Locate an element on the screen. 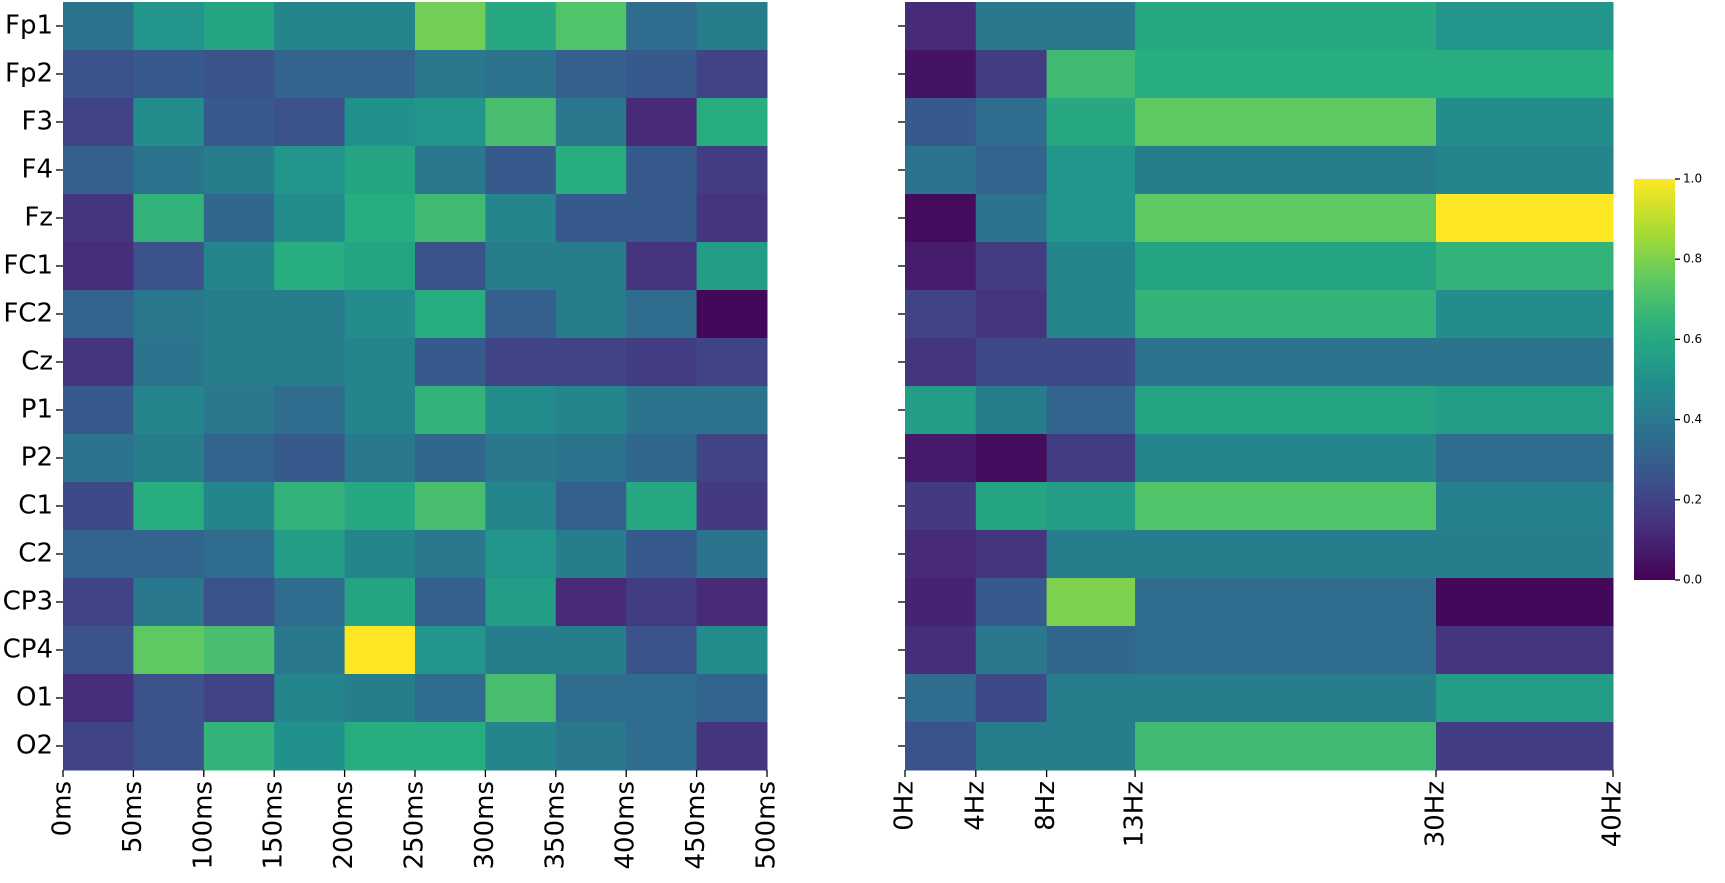  y-tick-label: Cz is located at coordinates (37, 362).